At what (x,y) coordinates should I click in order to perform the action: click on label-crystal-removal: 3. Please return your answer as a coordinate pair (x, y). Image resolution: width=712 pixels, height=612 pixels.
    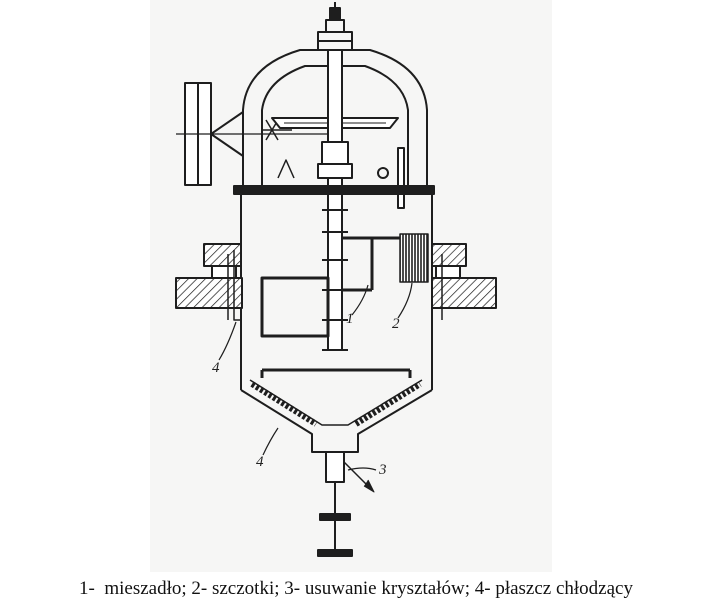
    Looking at the image, I should click on (382, 470).